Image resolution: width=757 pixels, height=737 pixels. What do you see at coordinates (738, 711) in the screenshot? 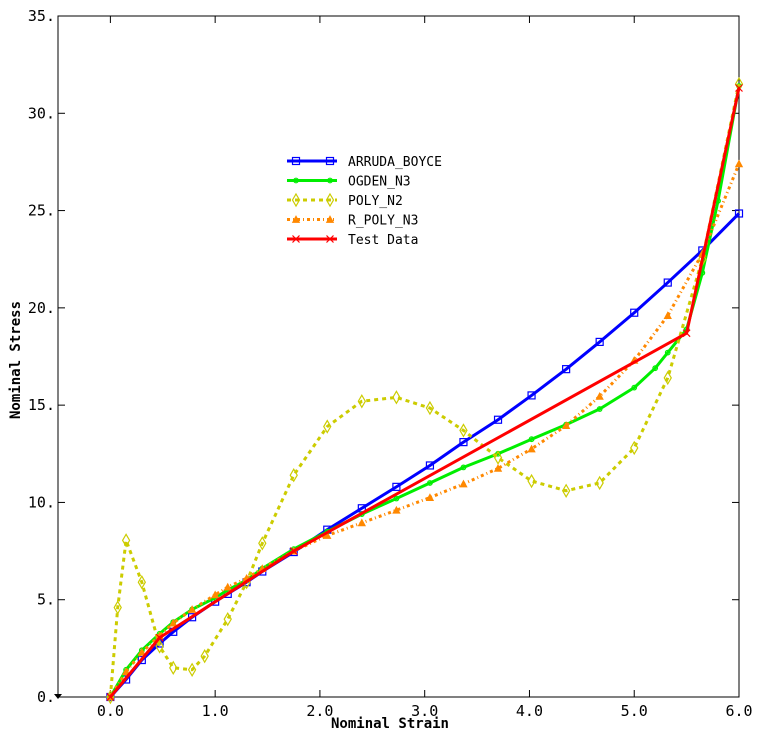
I see `x-tick-label: 6.0` at bounding box center [738, 711].